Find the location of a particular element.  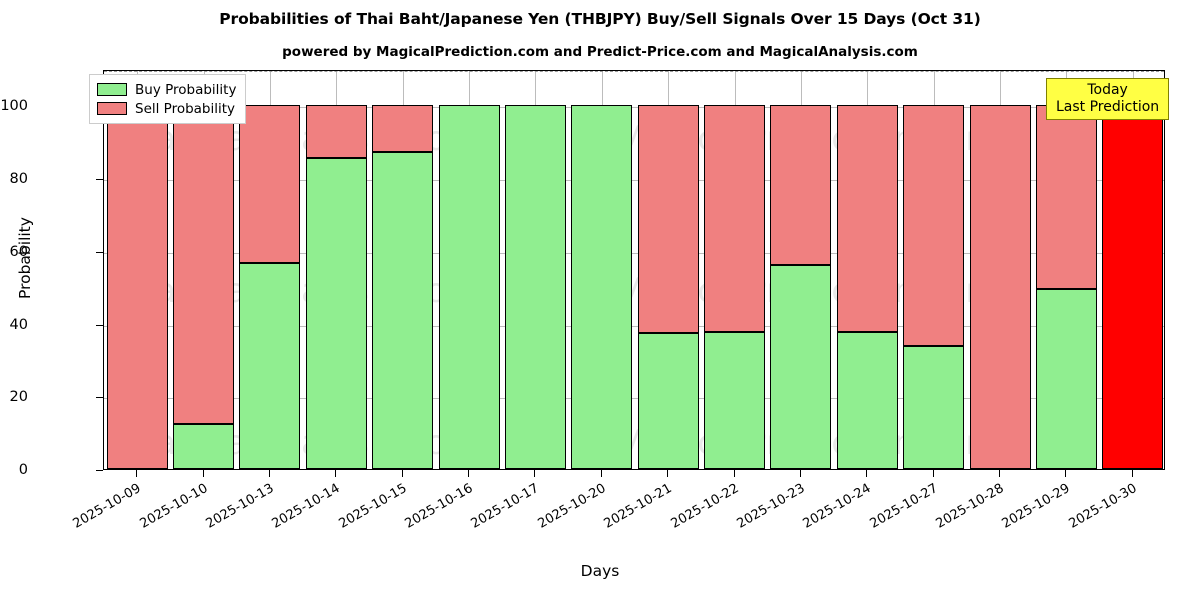

today-annotation: Today Last Prediction is located at coordinates (1108, 99).